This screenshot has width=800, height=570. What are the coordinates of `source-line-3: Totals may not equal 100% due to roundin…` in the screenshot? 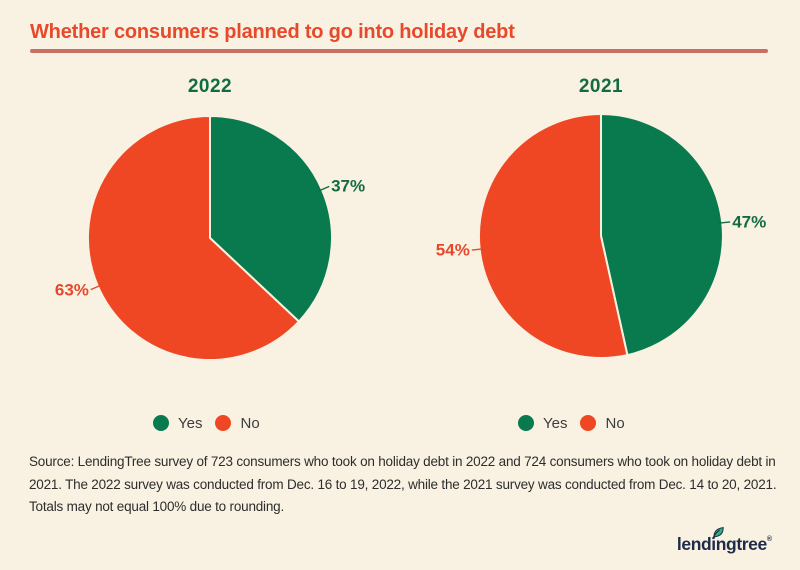 It's located at (157, 506).